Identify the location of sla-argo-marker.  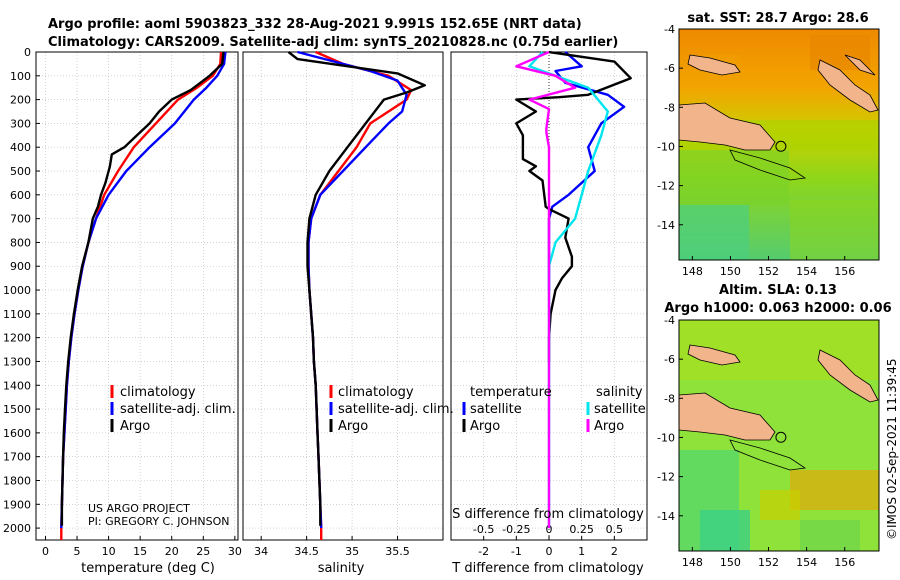
(781, 437).